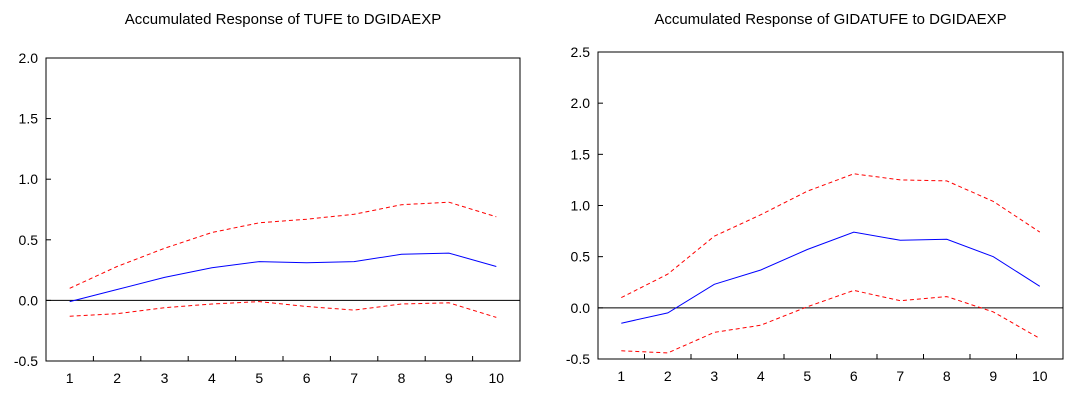 Image resolution: width=1066 pixels, height=398 pixels. I want to click on chart-title: Accumulated Response of TUFE to DGIDAEXP, so click(283, 19).